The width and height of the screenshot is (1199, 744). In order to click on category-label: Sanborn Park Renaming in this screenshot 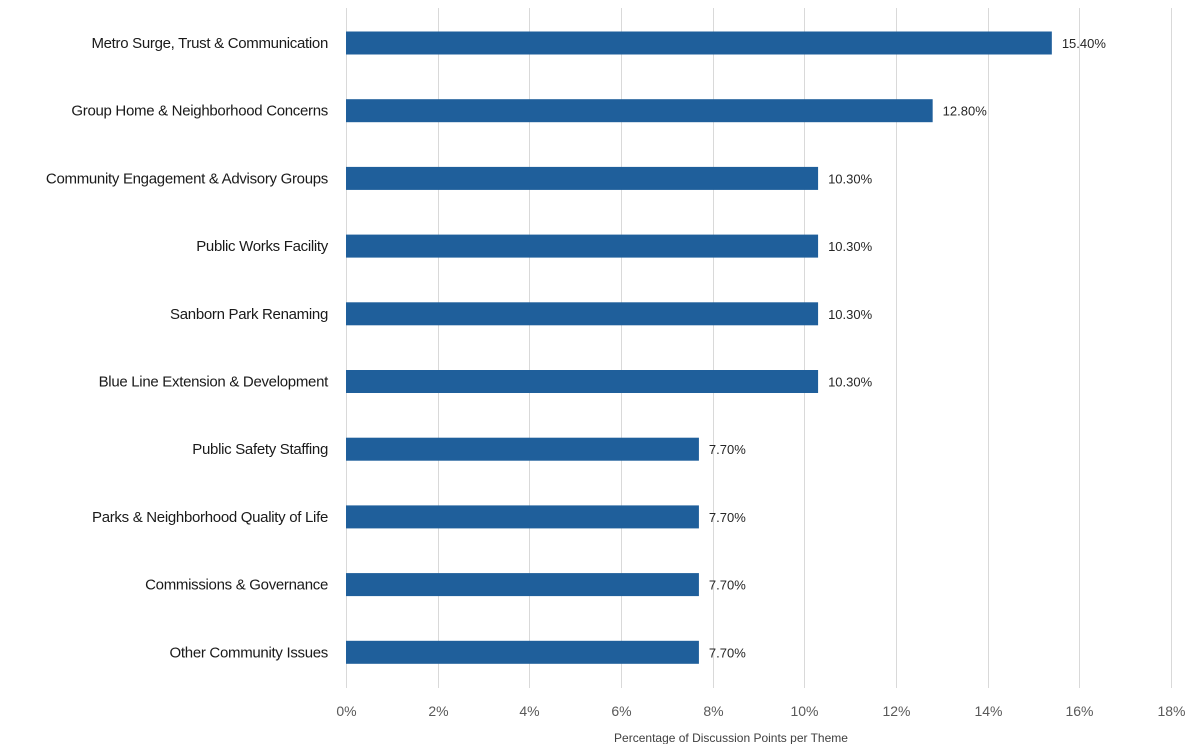, I will do `click(249, 314)`.